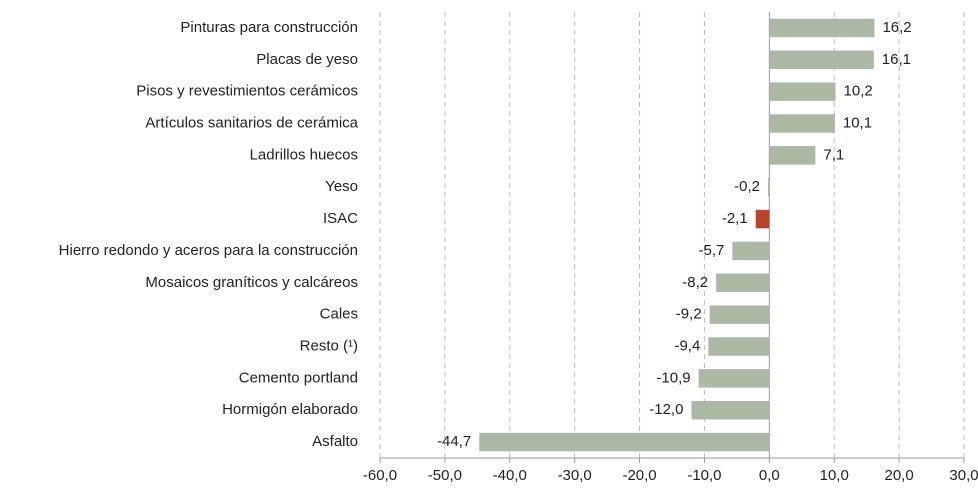 The height and width of the screenshot is (488, 978). I want to click on value-label: 10,1, so click(857, 122).